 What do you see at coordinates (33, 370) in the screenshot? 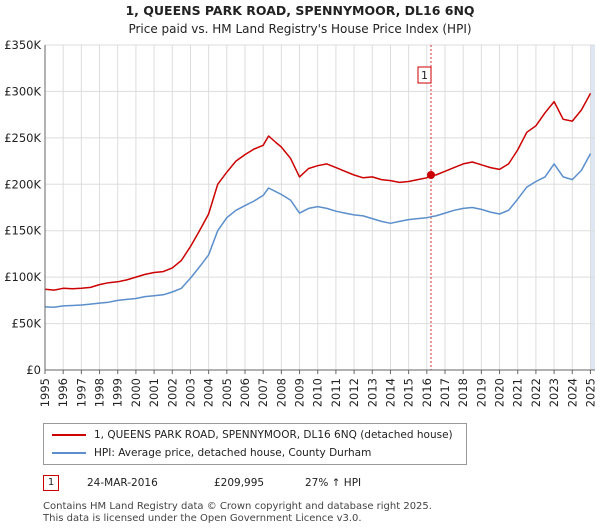
I see `y-tick-label: £0` at bounding box center [33, 370].